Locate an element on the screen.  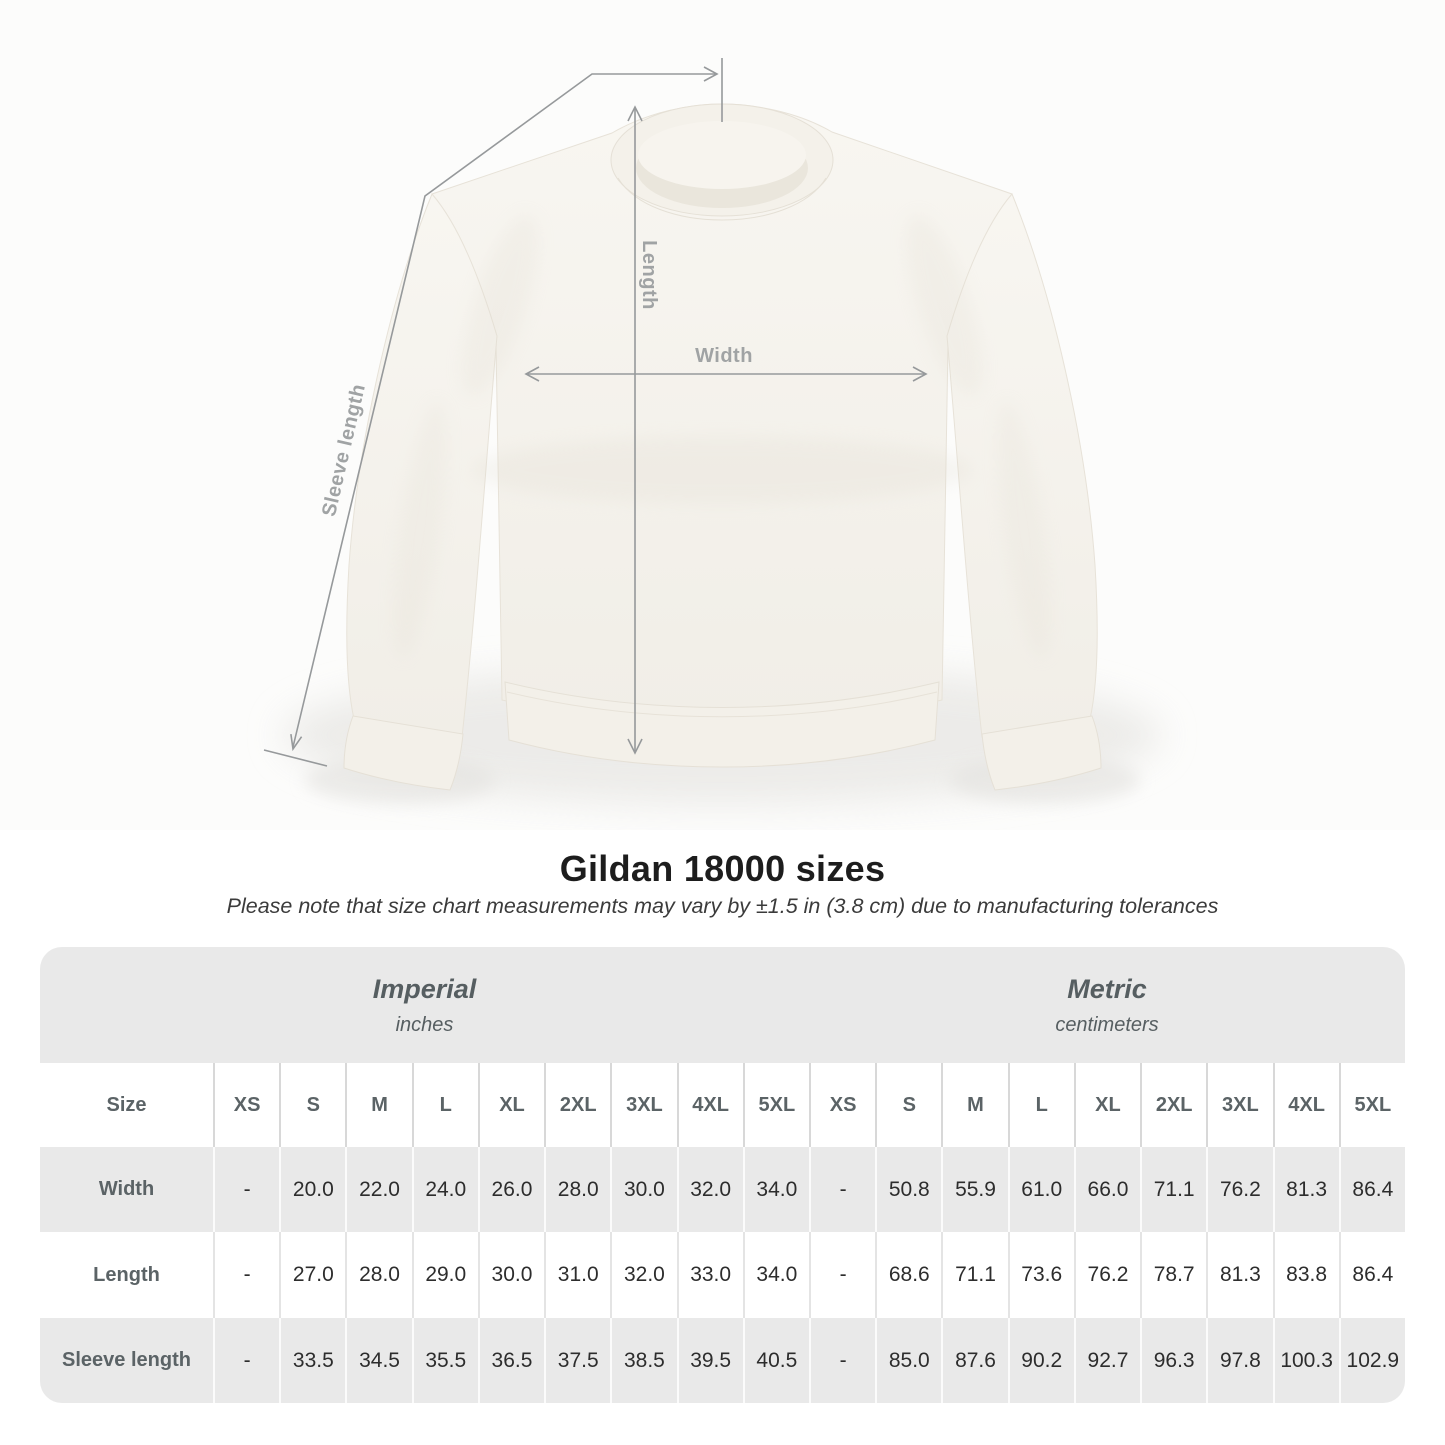
row-label: Width is located at coordinates (126, 1189).